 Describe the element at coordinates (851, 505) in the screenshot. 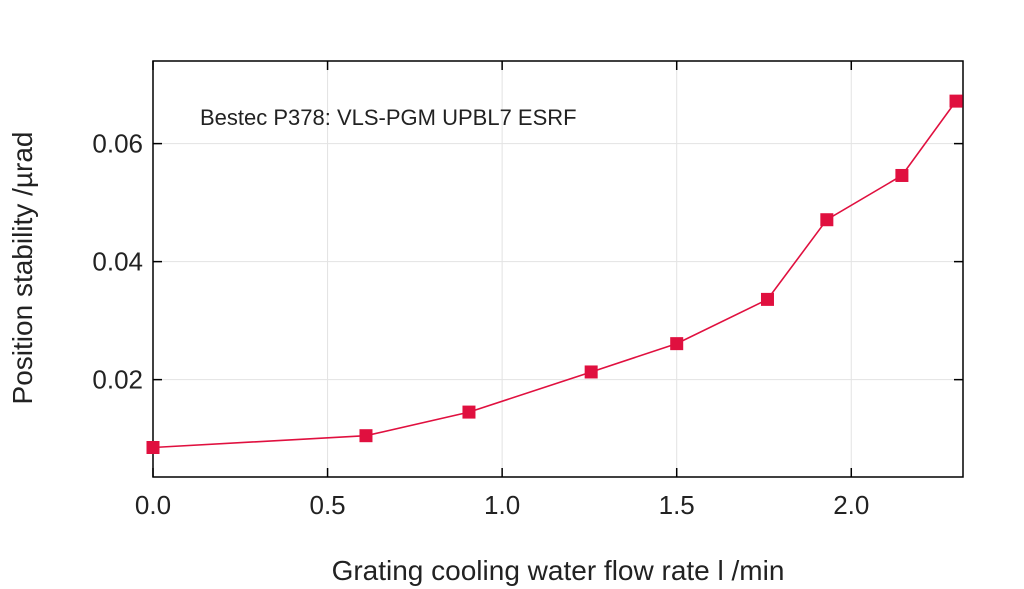

I see `x-tick-label: 2.0` at that location.